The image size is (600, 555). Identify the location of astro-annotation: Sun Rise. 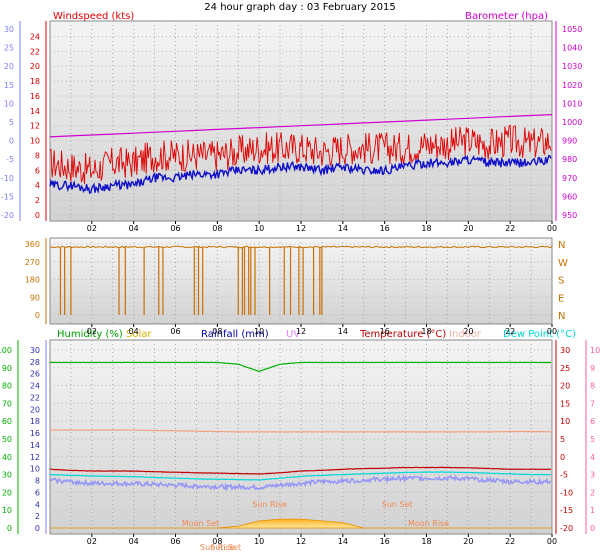
(217, 547).